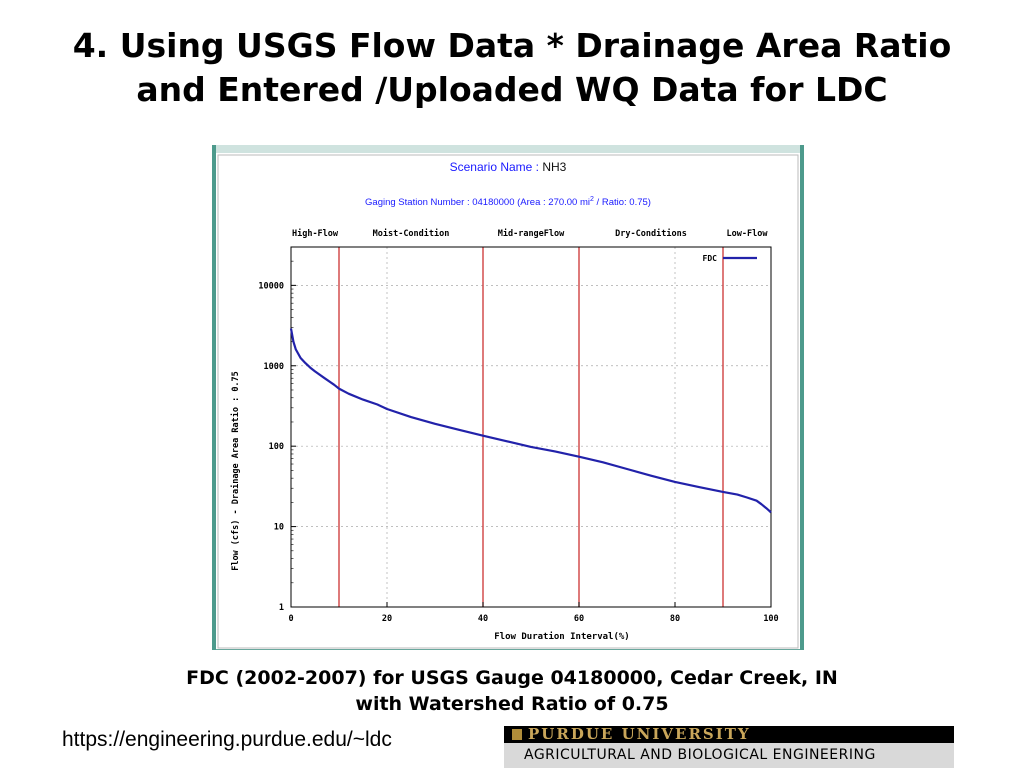 Image resolution: width=1024 pixels, height=768 pixels. What do you see at coordinates (271, 286) in the screenshot?
I see `y-tick-label: 10000` at bounding box center [271, 286].